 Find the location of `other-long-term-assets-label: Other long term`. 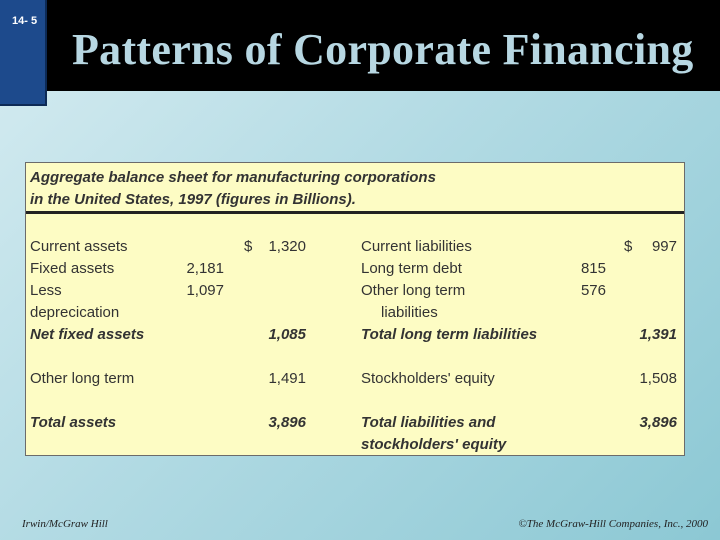

other-long-term-assets-label: Other long term is located at coordinates (82, 378).